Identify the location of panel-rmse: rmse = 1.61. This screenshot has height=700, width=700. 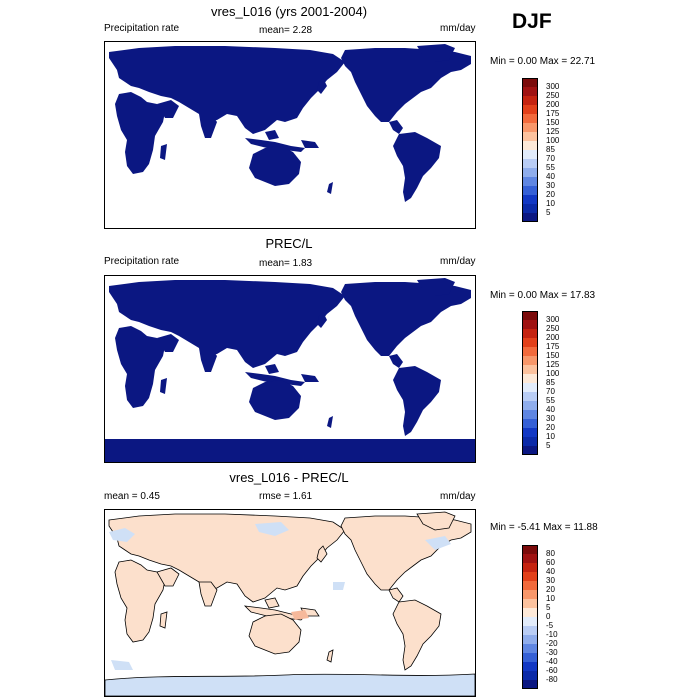
(286, 496).